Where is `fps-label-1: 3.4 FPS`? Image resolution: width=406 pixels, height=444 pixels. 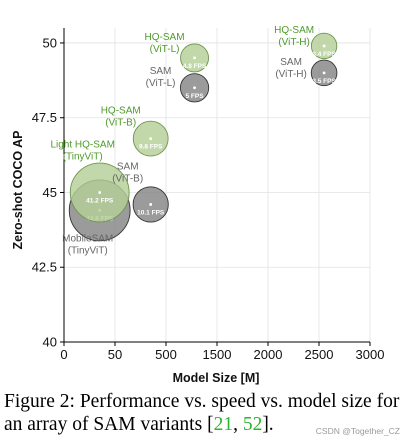
fps-label-1: 3.4 FPS is located at coordinates (324, 54).